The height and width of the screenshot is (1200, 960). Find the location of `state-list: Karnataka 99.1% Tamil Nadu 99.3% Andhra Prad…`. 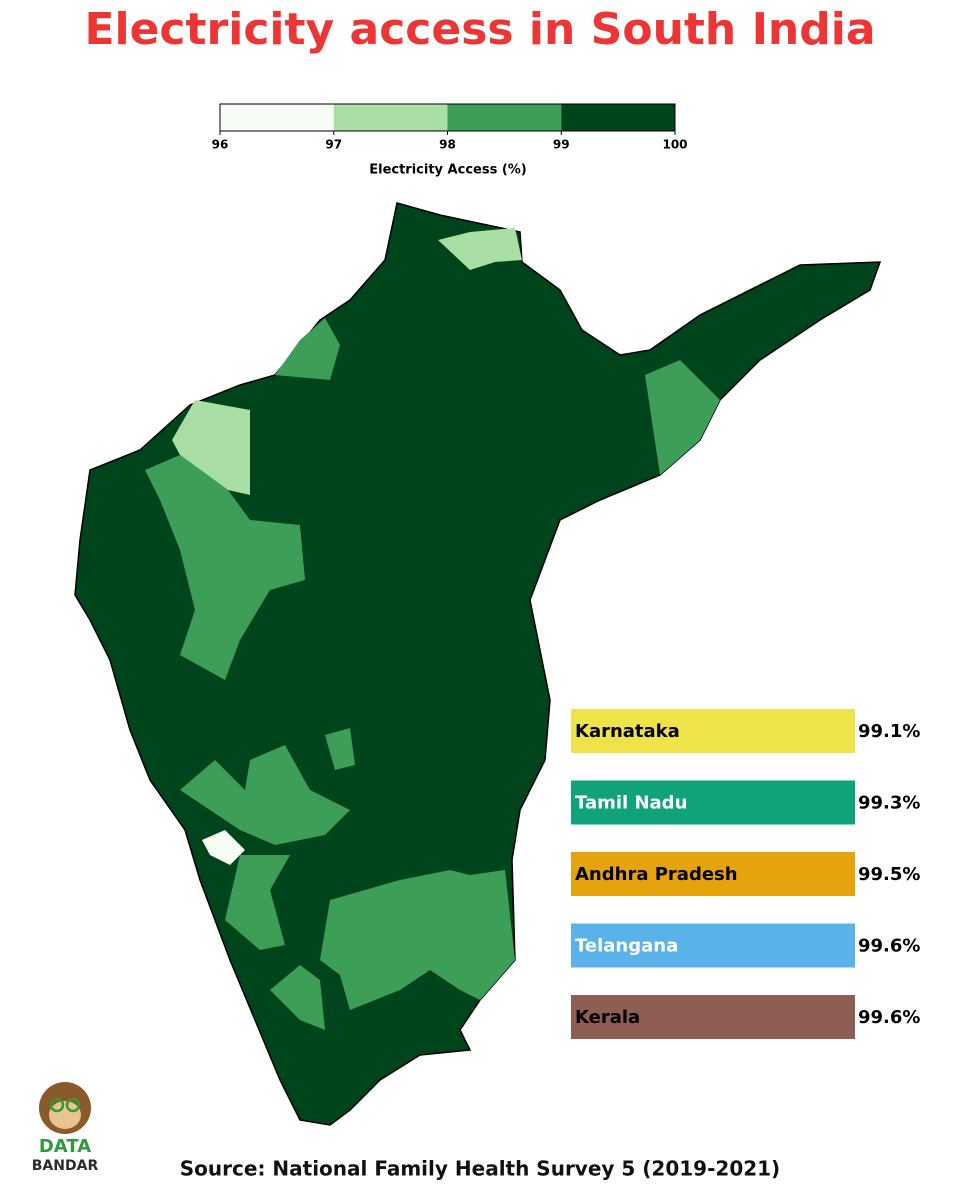

state-list: Karnataka 99.1% Tamil Nadu 99.3% Andhra Prad… is located at coordinates (745, 874).